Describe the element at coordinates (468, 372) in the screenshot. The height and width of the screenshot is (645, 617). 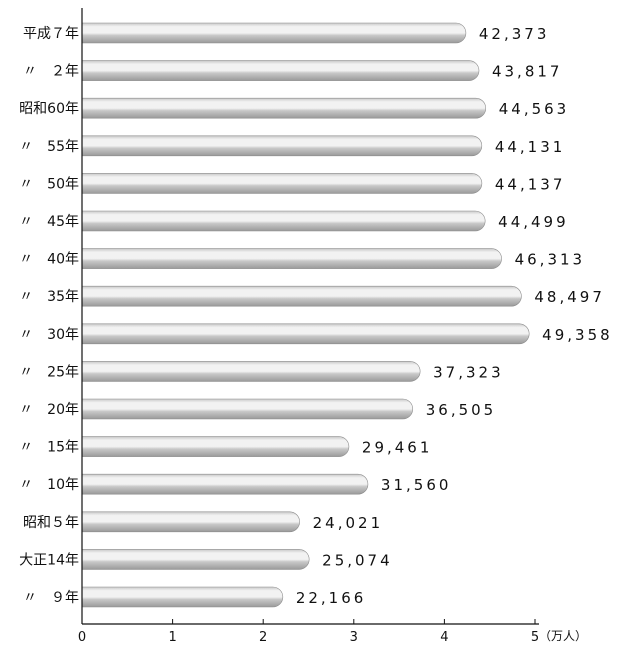
I see `value-label: 37,323` at that location.